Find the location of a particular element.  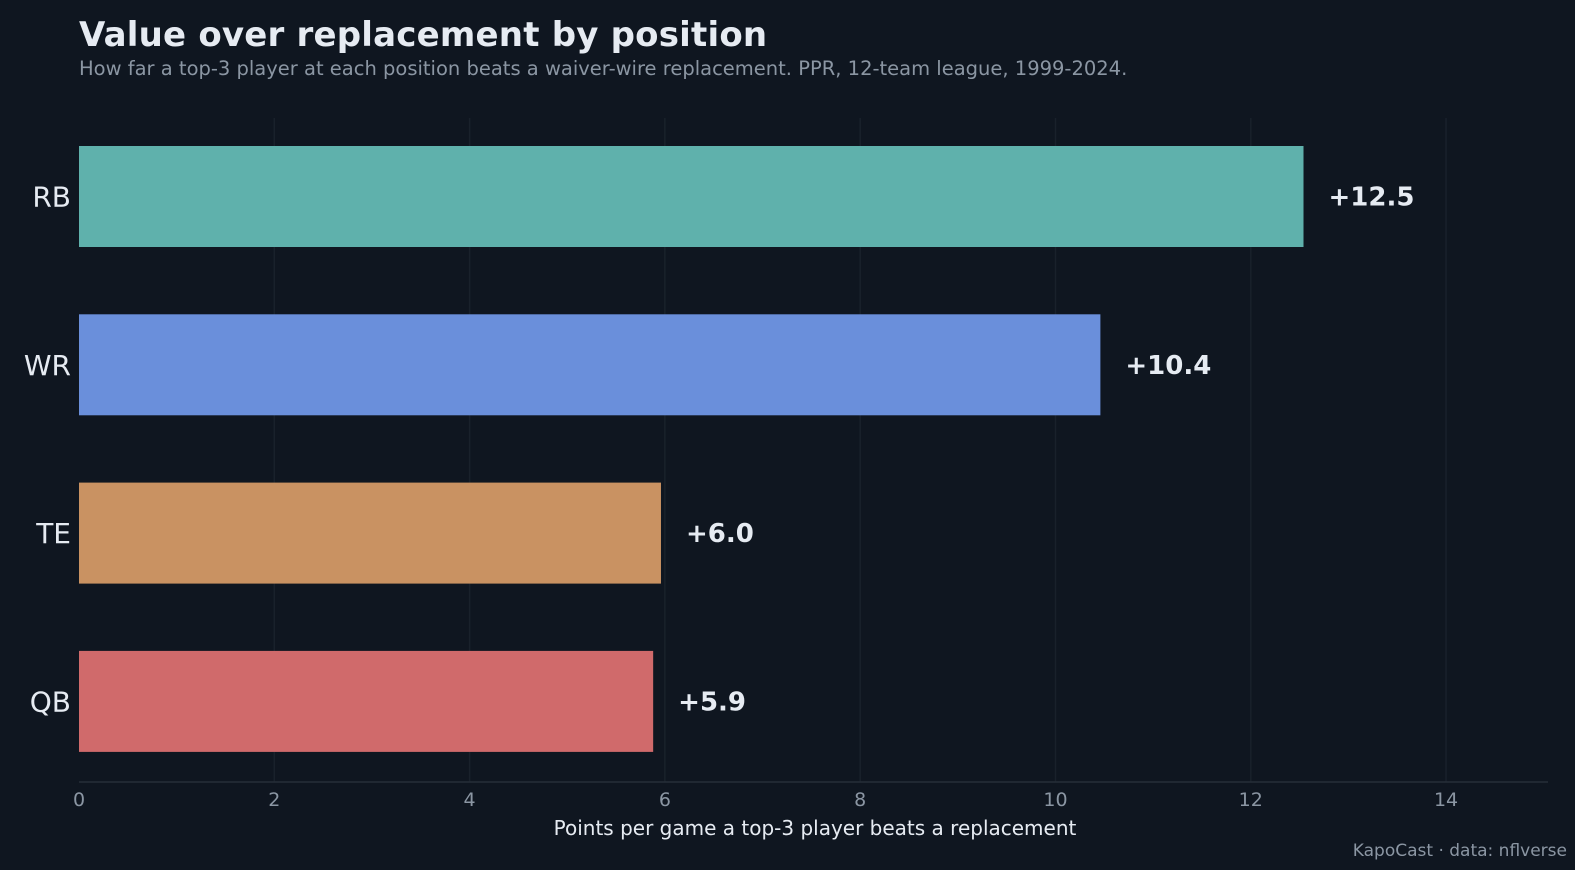

x-tick-label-2: 2 is located at coordinates (274, 800).